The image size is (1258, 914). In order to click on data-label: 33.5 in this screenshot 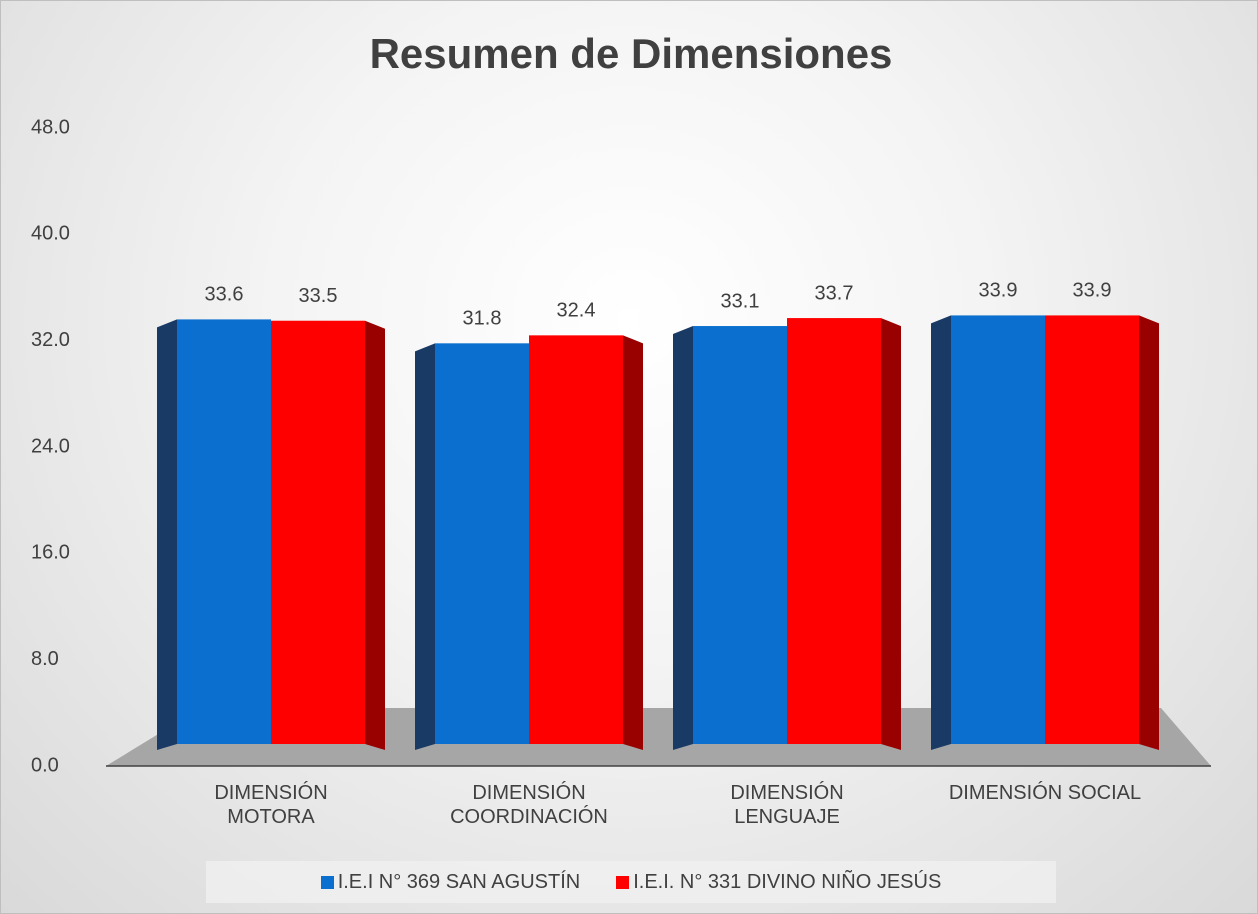, I will do `click(318, 296)`.